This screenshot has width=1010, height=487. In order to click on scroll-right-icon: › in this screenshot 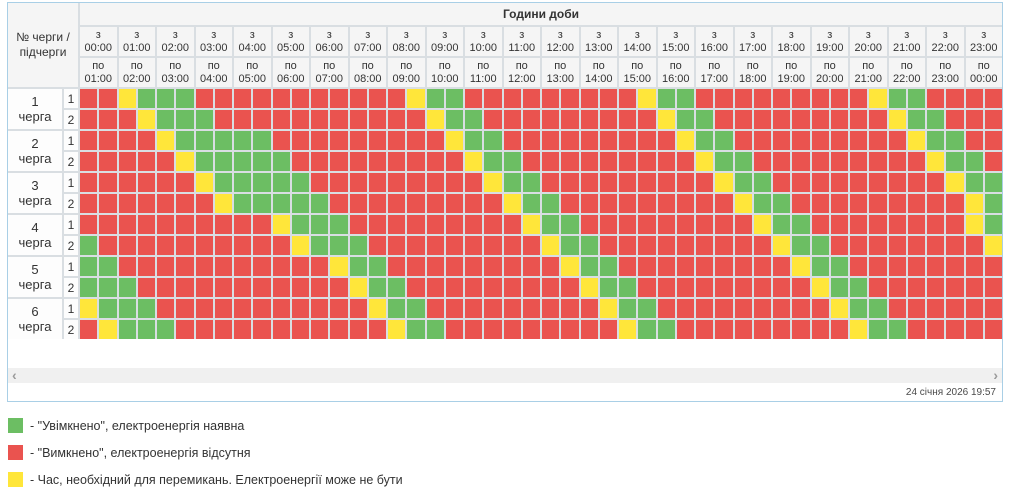, I will do `click(995, 375)`.